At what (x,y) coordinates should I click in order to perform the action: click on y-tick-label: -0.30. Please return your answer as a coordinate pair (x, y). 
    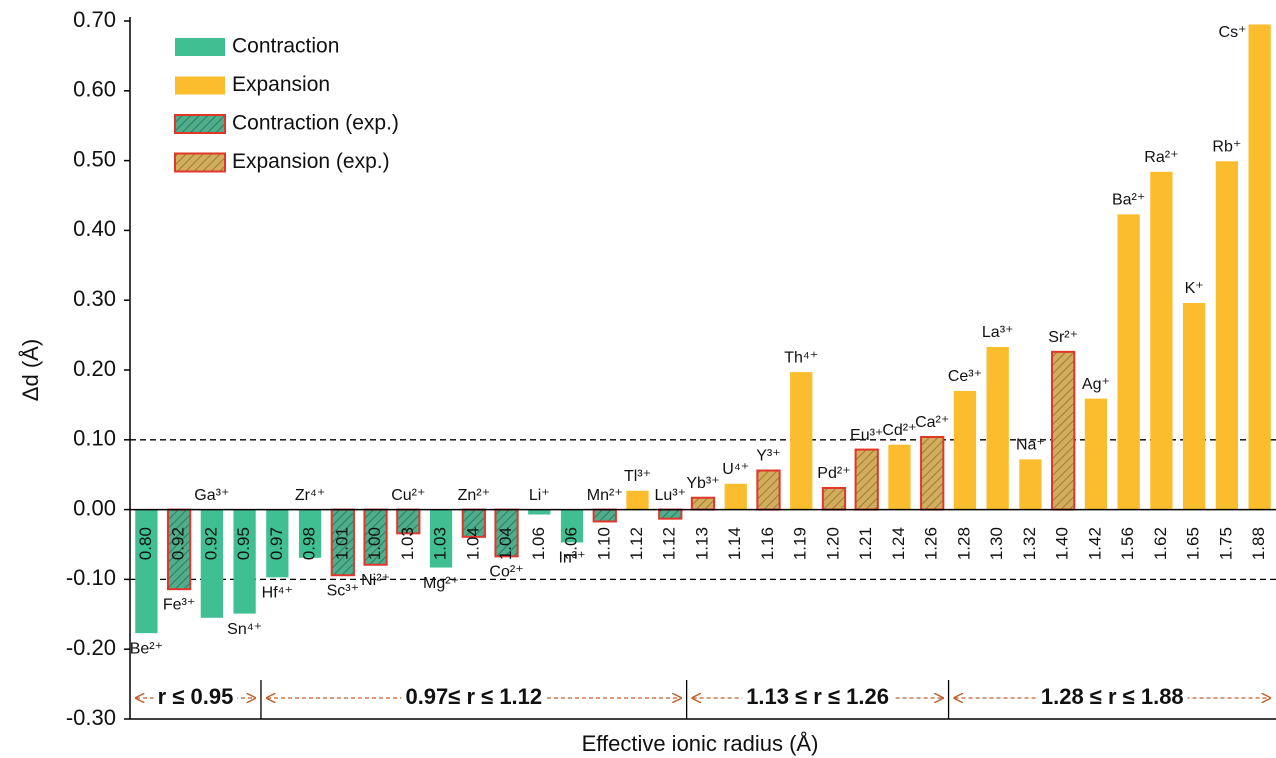
    Looking at the image, I should click on (91, 717).